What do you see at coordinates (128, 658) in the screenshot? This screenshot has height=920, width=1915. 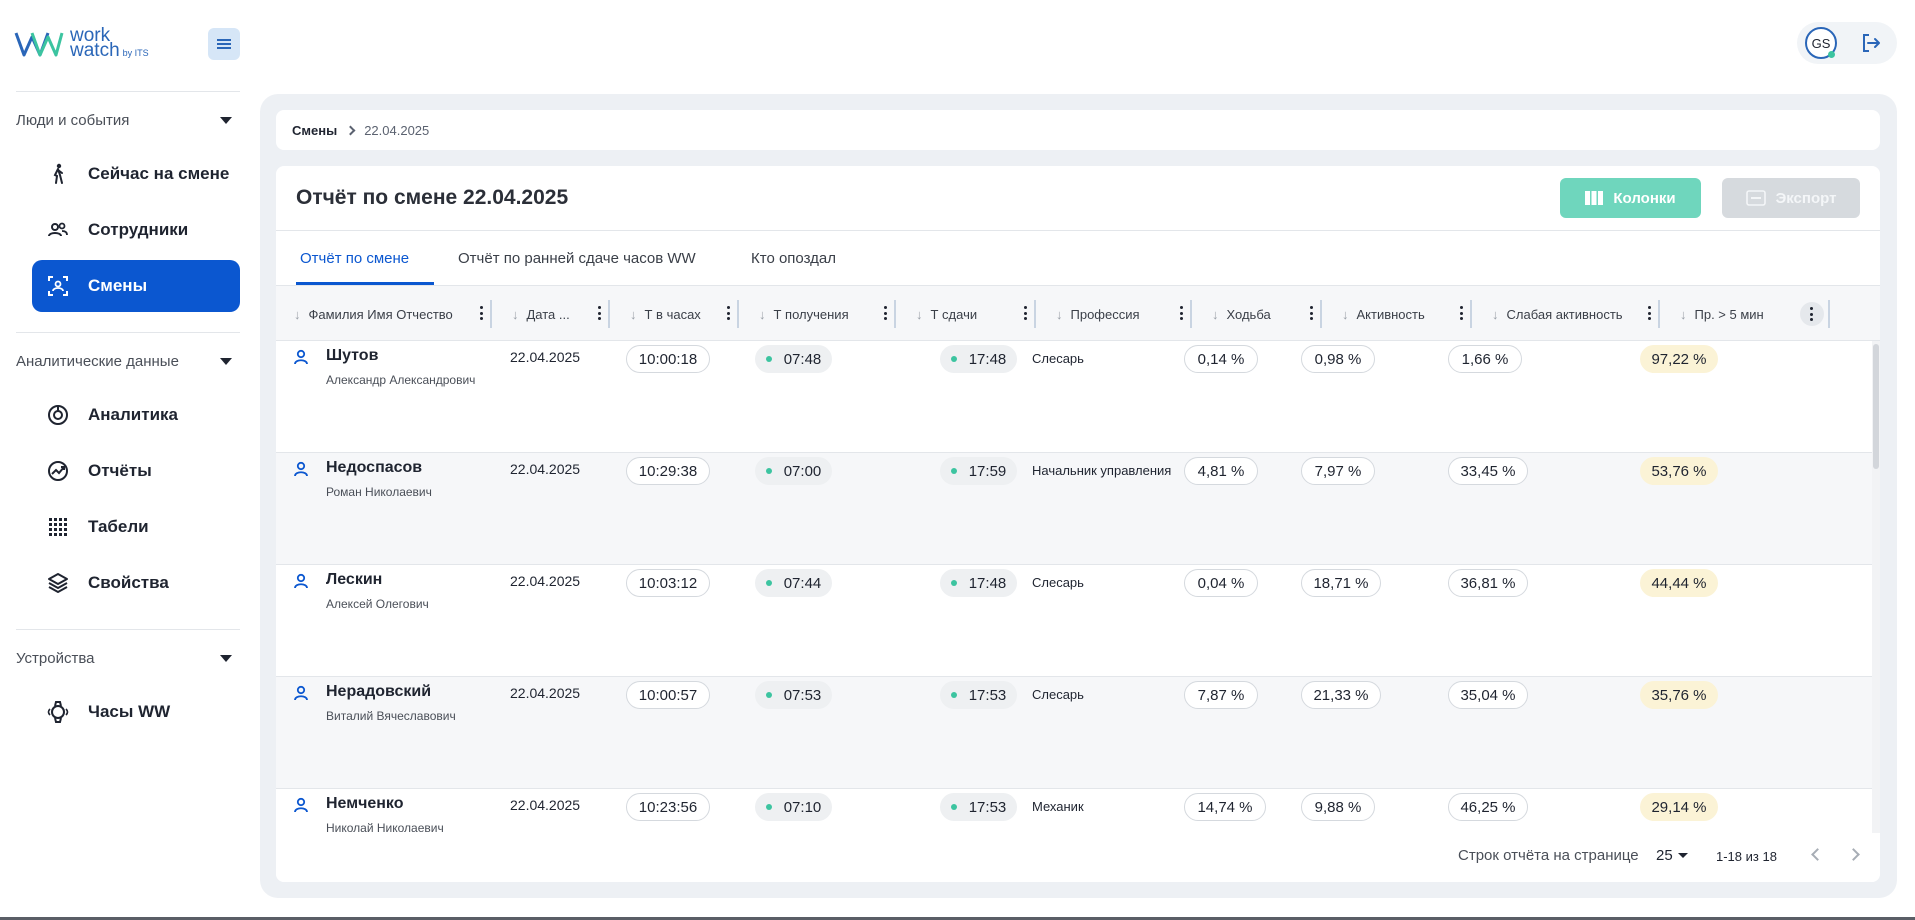 I see `section-devices: Устройства` at bounding box center [128, 658].